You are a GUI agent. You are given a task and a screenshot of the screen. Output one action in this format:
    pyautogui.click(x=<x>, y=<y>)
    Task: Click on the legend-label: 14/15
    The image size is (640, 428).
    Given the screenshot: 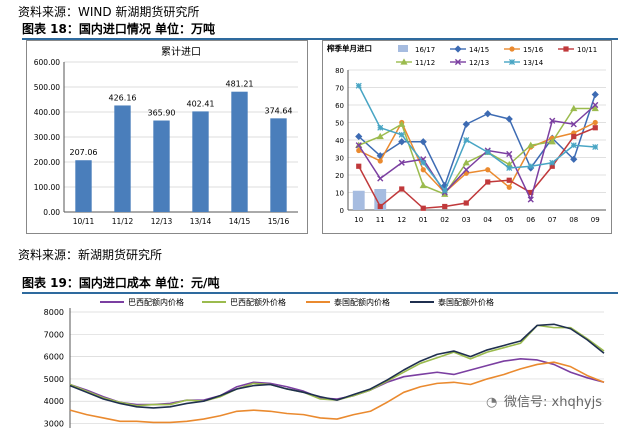 What is the action you would take?
    pyautogui.click(x=479, y=50)
    